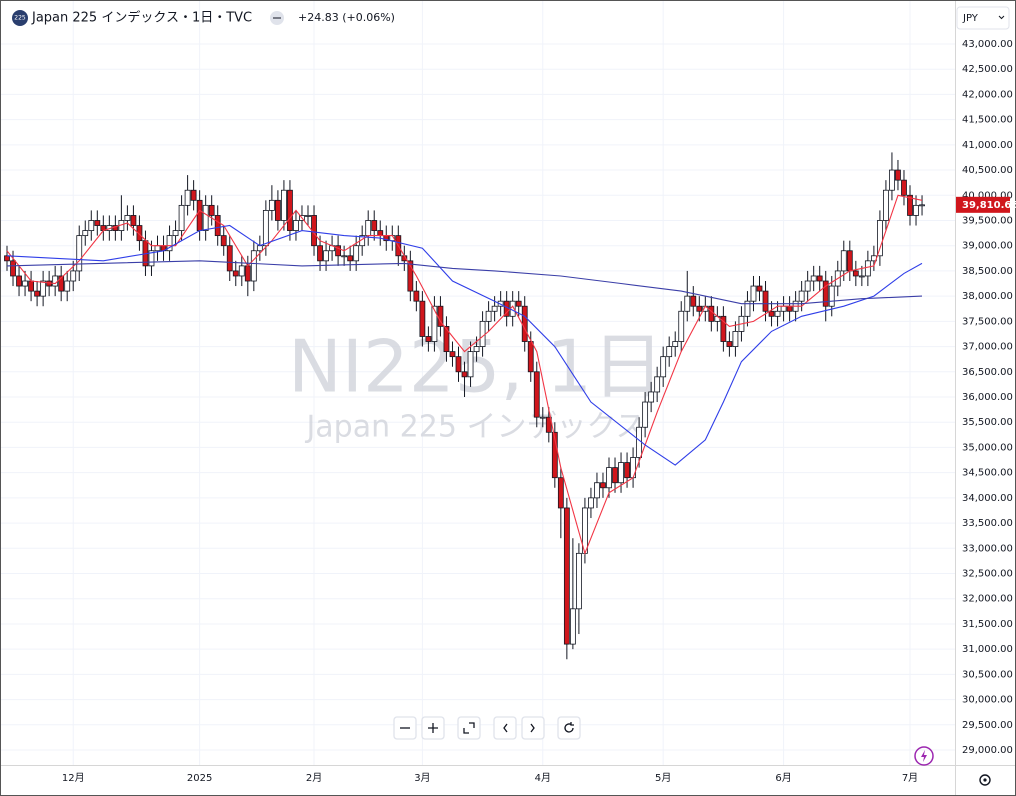 The image size is (1016, 796). I want to click on scroll-right, so click(533, 728).